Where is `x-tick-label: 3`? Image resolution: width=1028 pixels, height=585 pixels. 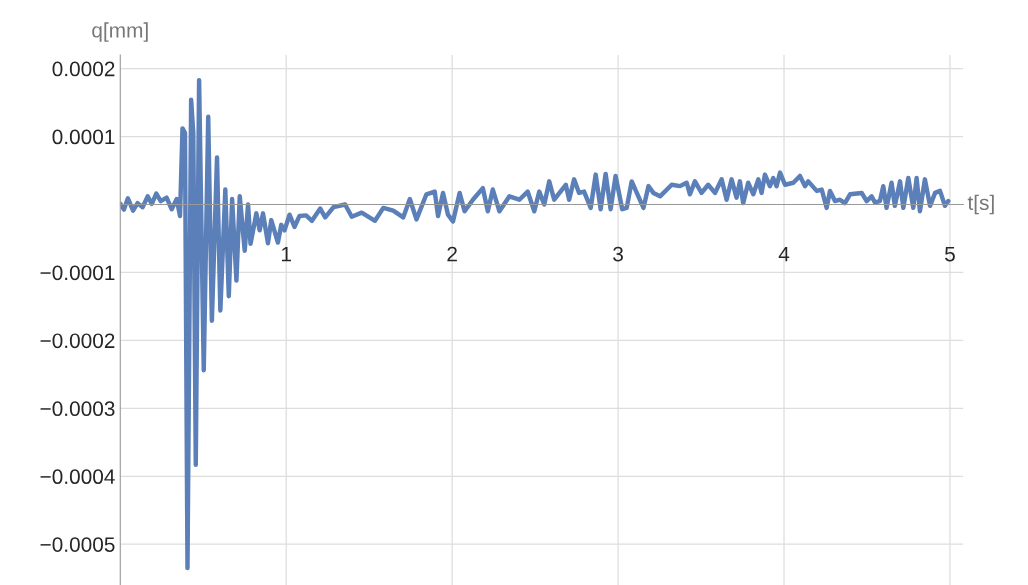 x-tick-label: 3 is located at coordinates (618, 254).